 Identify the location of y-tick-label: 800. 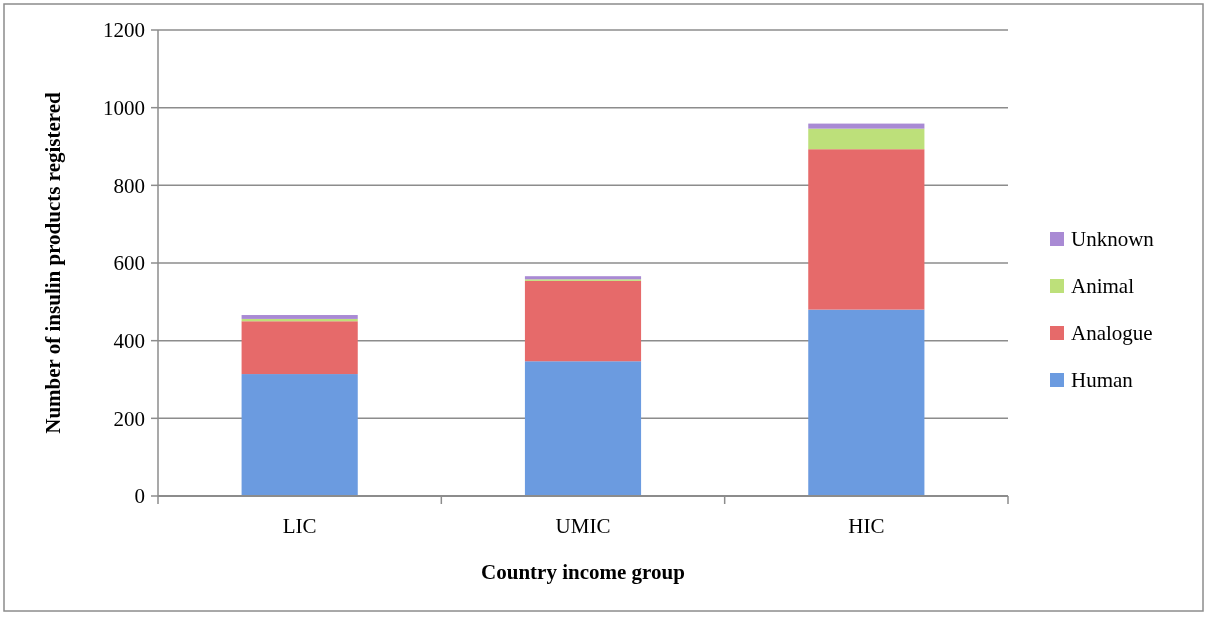
(129, 185).